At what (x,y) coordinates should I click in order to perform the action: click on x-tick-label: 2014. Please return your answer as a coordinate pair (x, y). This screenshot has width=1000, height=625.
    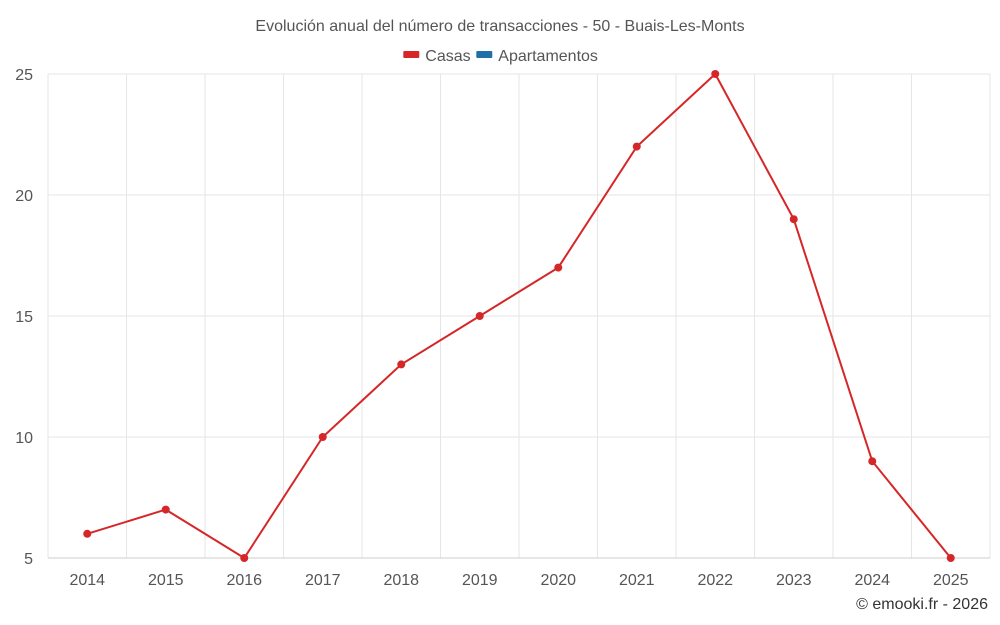
    Looking at the image, I should click on (87, 580).